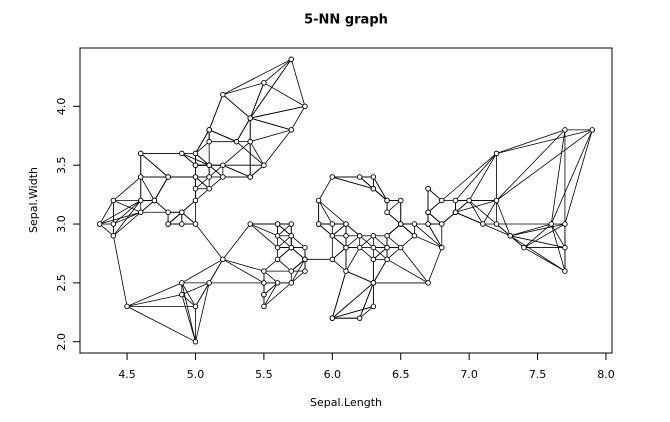 The image size is (670, 422). What do you see at coordinates (61, 107) in the screenshot?
I see `y-tick-label: 4.0` at bounding box center [61, 107].